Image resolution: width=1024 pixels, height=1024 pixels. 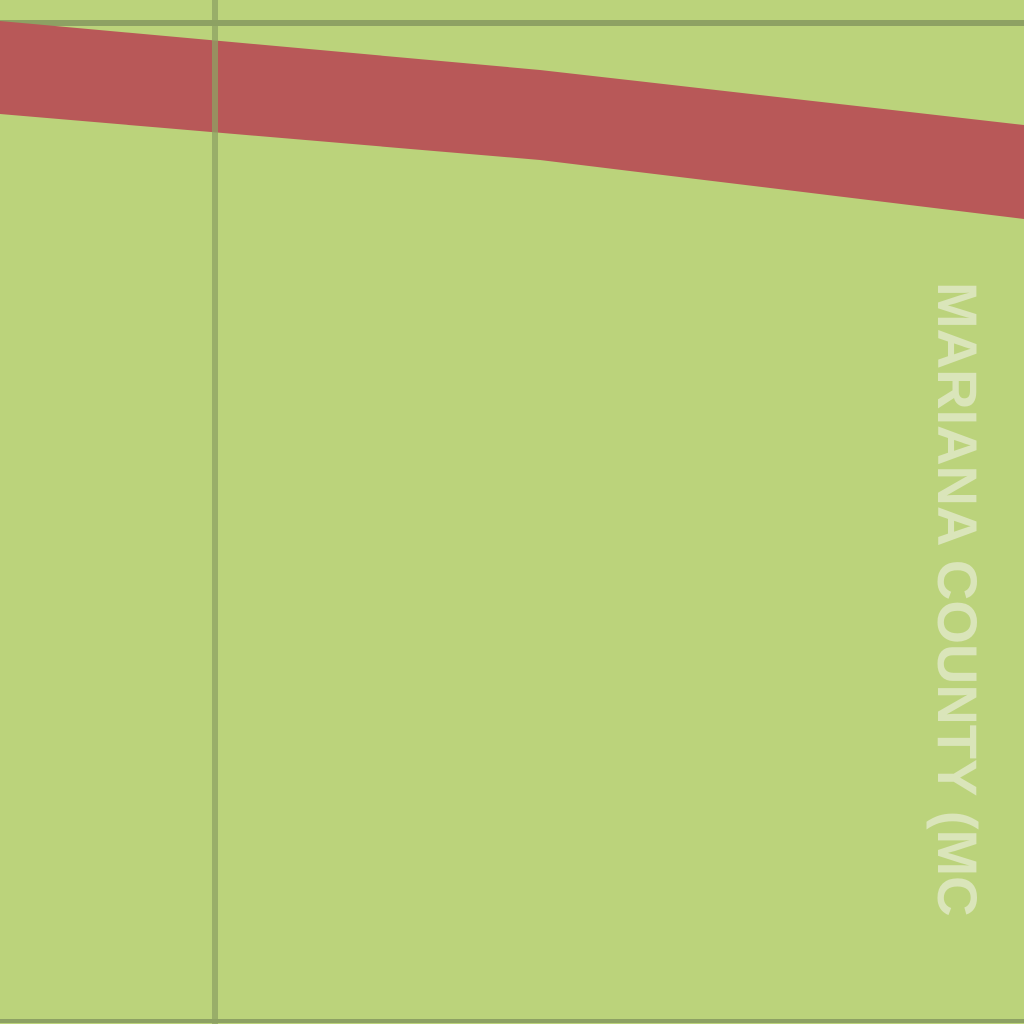 I want to click on county-label: MARIANA COUNTY (MC, so click(x=957, y=599).